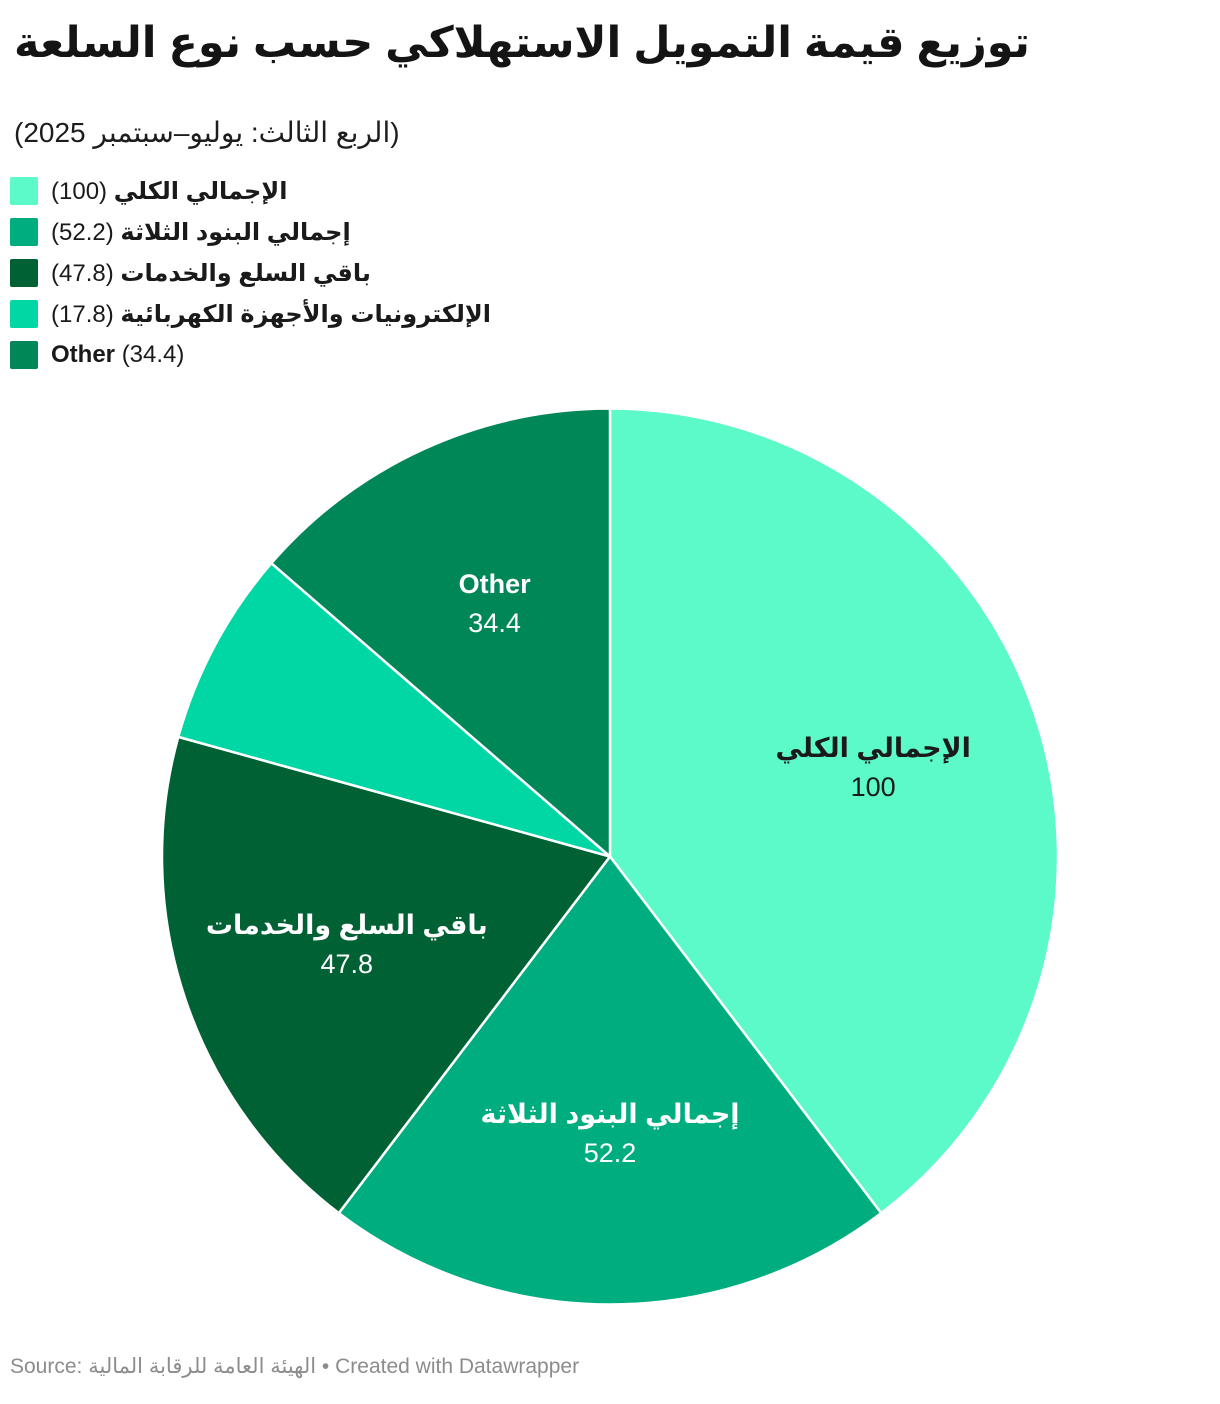 The width and height of the screenshot is (1220, 1404). What do you see at coordinates (250, 355) in the screenshot?
I see `legend-item-4: Other (34.4)` at bounding box center [250, 355].